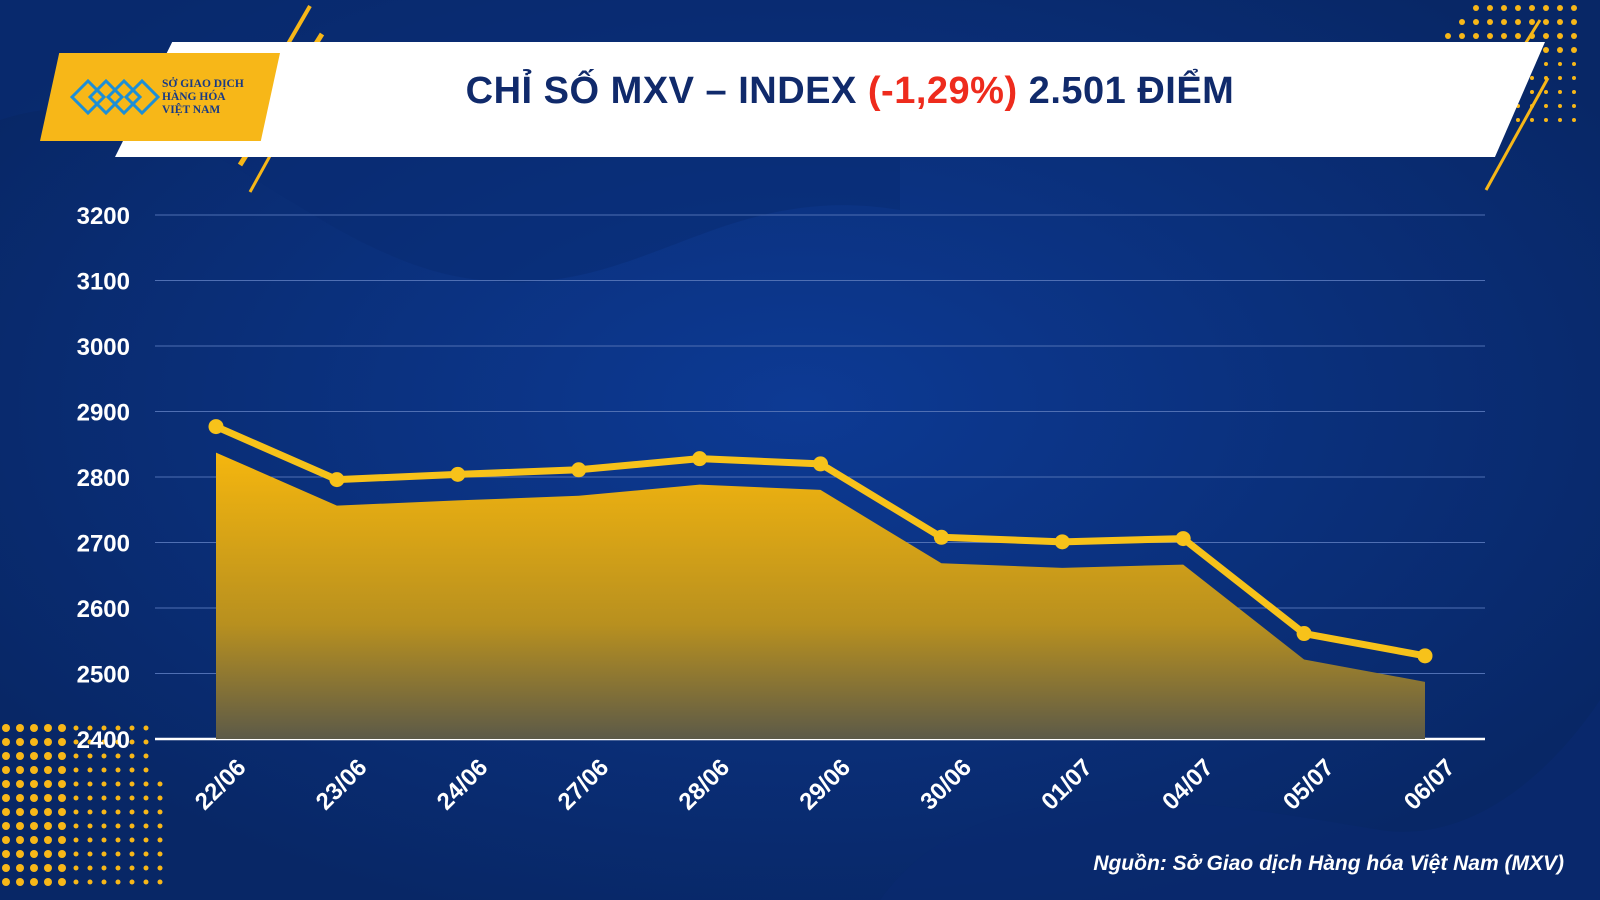  I want to click on x-tick-label: 29/06, so click(825, 785).